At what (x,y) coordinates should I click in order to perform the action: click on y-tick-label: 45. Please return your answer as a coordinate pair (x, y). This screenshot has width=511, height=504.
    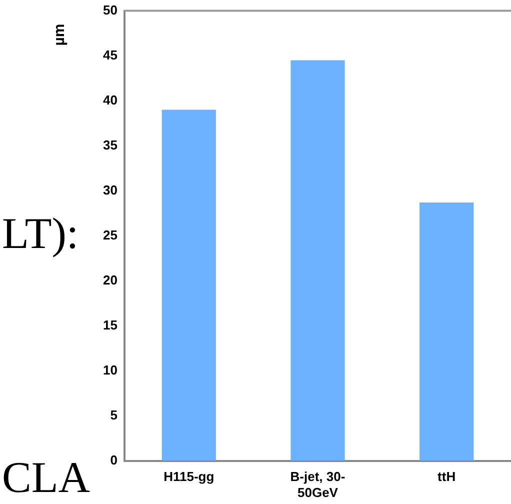
    Looking at the image, I should click on (110, 54).